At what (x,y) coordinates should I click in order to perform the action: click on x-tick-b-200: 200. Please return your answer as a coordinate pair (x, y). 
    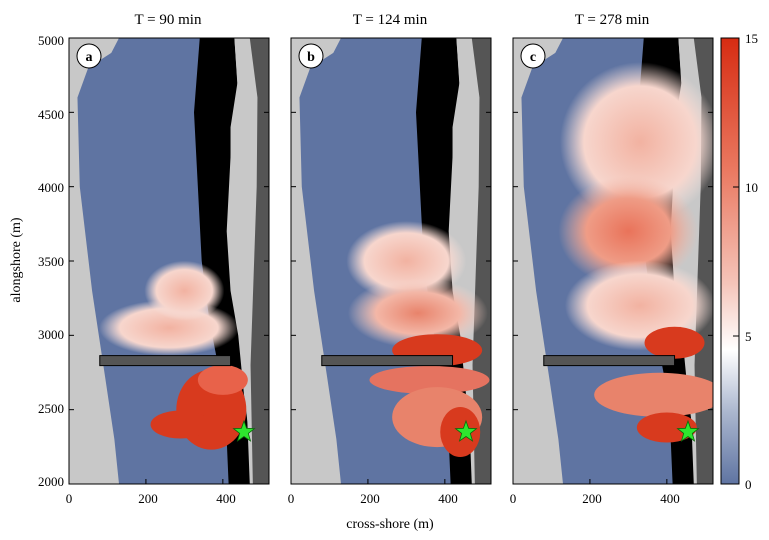
    Looking at the image, I should click on (370, 498).